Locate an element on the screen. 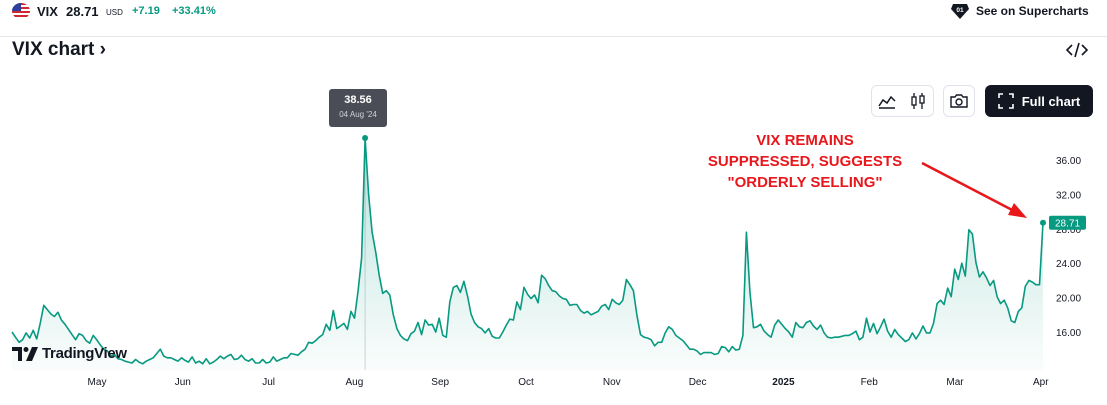 Image resolution: width=1107 pixels, height=405 pixels. symbol-name: VIX is located at coordinates (47, 11).